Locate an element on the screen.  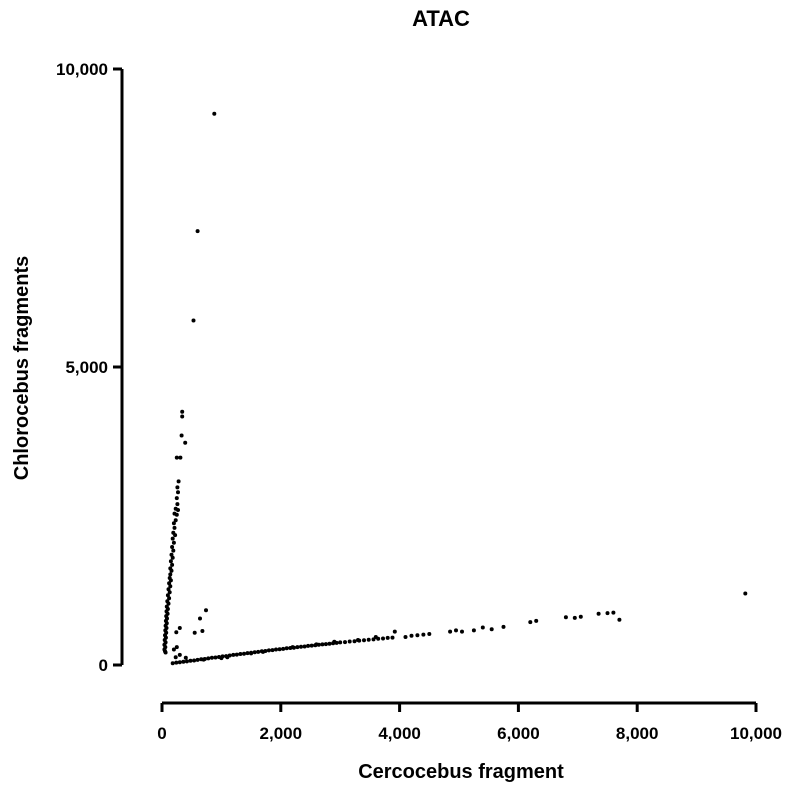
x-tick-label: 4,000 is located at coordinates (399, 733).